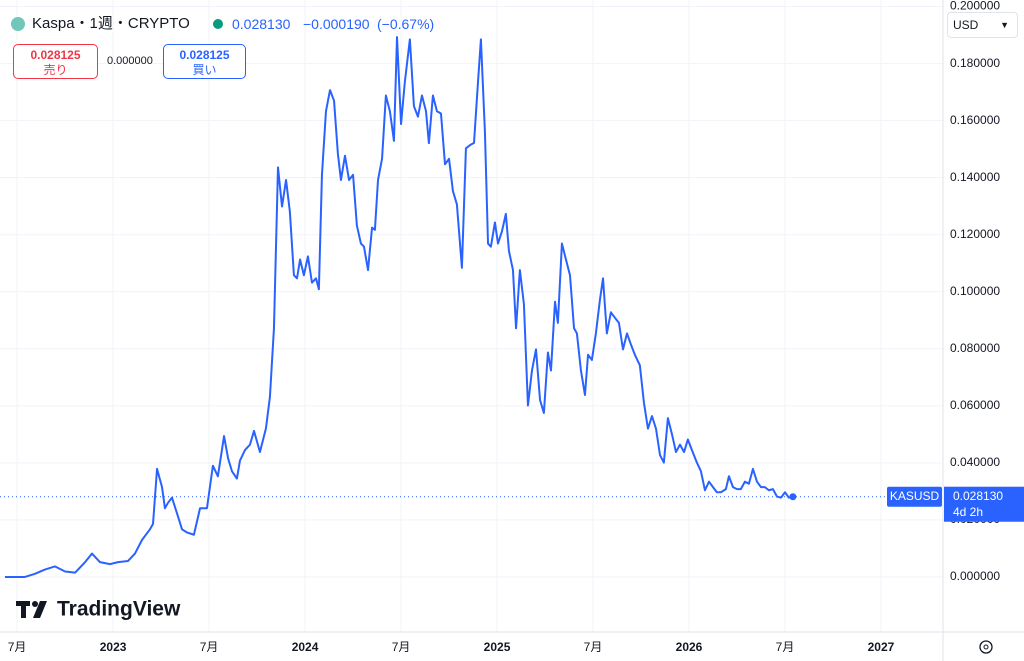  What do you see at coordinates (975, 462) in the screenshot?
I see `y-tick-label: 0.040000` at bounding box center [975, 462].